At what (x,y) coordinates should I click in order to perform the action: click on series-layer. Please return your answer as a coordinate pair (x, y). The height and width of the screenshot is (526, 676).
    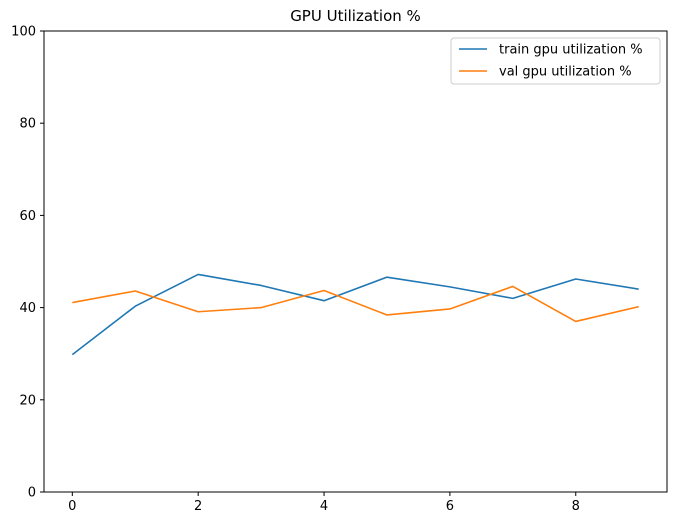
    Looking at the image, I should click on (355, 314).